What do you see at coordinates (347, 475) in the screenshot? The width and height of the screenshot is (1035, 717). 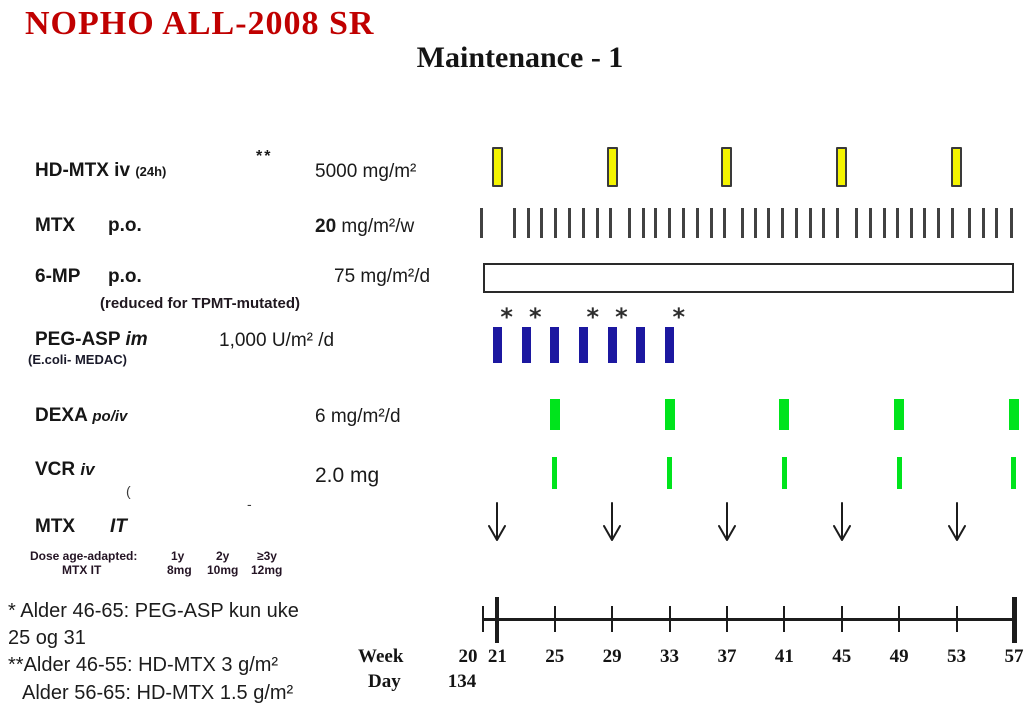 I see `vcr-dose: 2.0 mg` at bounding box center [347, 475].